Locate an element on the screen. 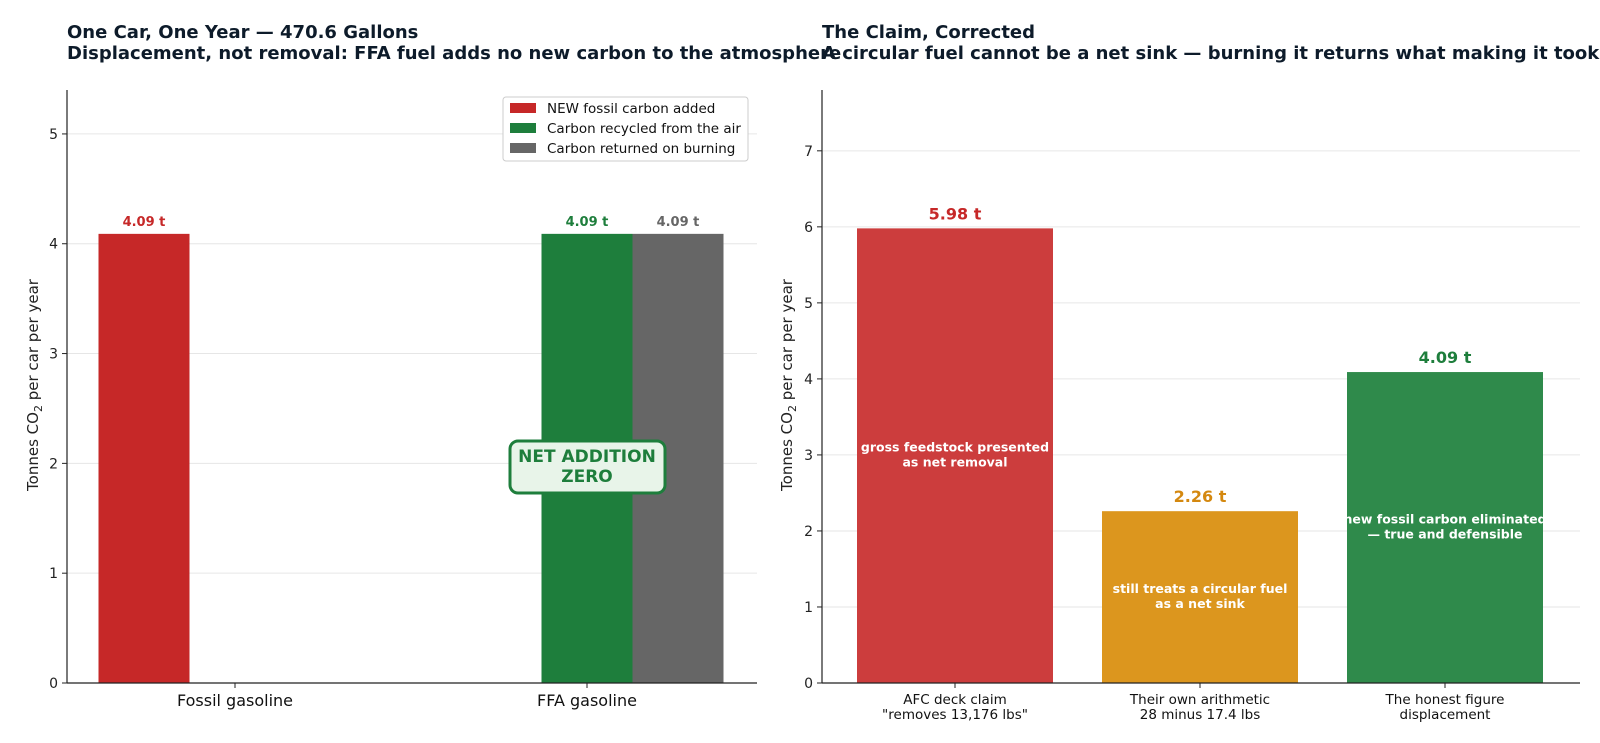  left-y-axis-label: Tonnes CO2 per car per year is located at coordinates (34, 385).